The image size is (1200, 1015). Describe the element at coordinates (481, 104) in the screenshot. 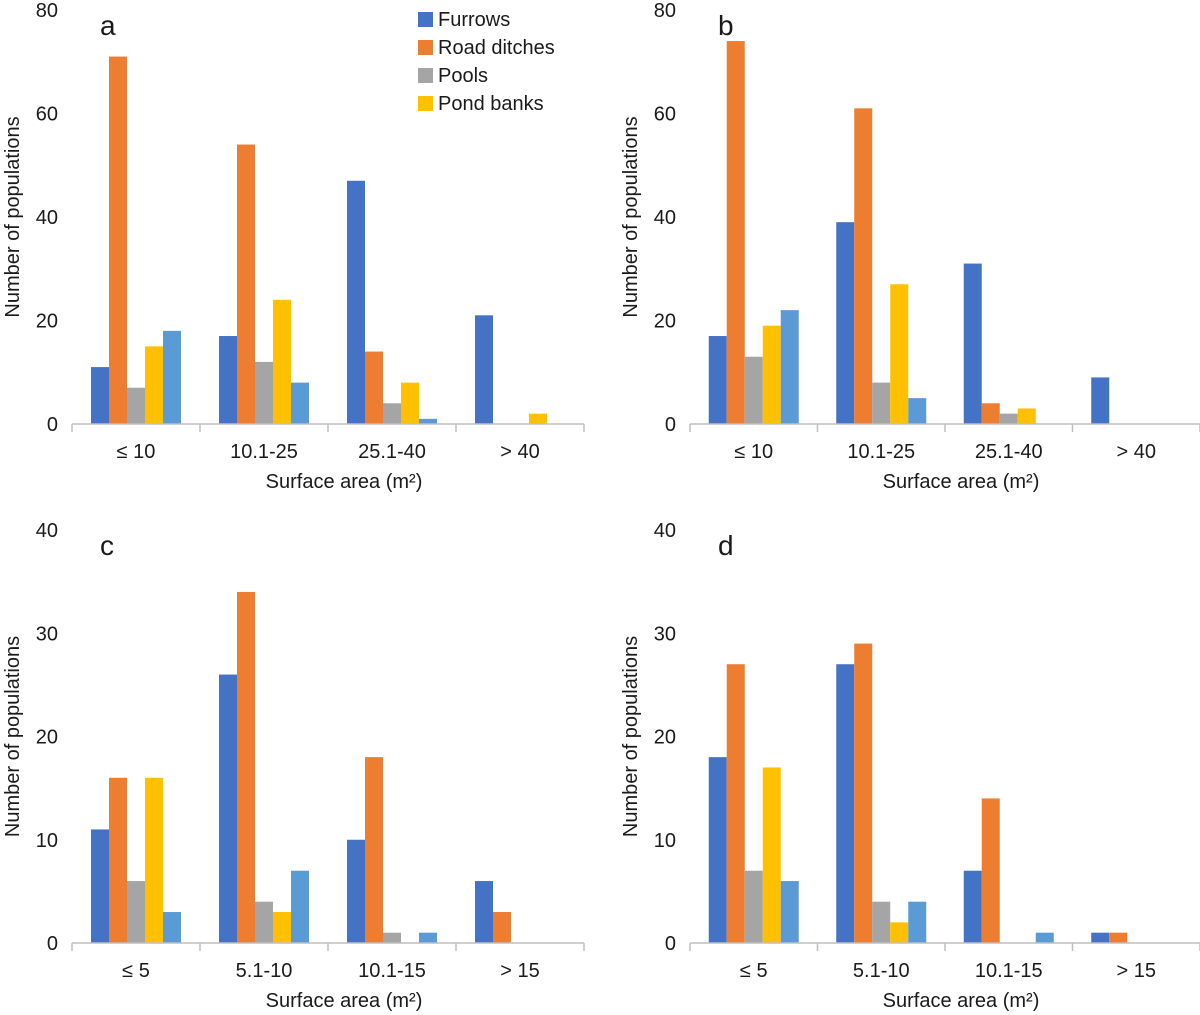

I see `legend-item-pond-banks: Pond banks` at that location.